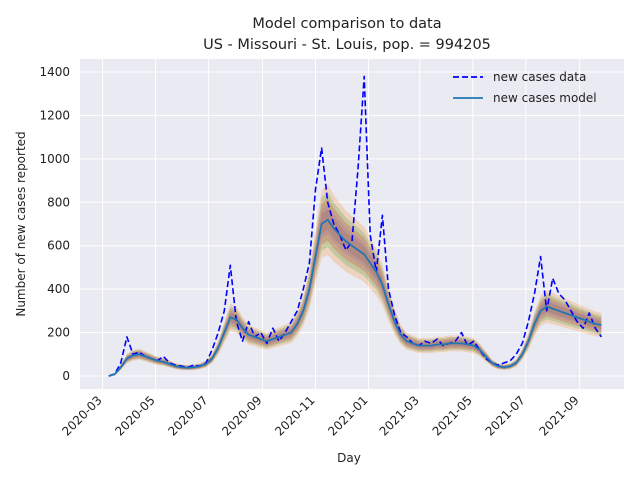 The image size is (640, 480). What do you see at coordinates (545, 98) in the screenshot?
I see `legend-label-model: new cases model` at bounding box center [545, 98].